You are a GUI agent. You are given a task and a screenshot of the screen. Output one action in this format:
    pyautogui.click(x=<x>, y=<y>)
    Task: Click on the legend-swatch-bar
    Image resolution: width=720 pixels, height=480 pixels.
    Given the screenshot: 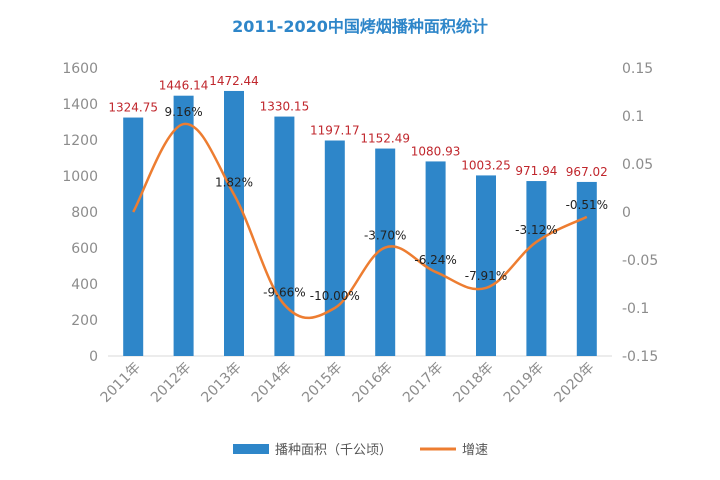 What is the action you would take?
    pyautogui.click(x=251, y=449)
    